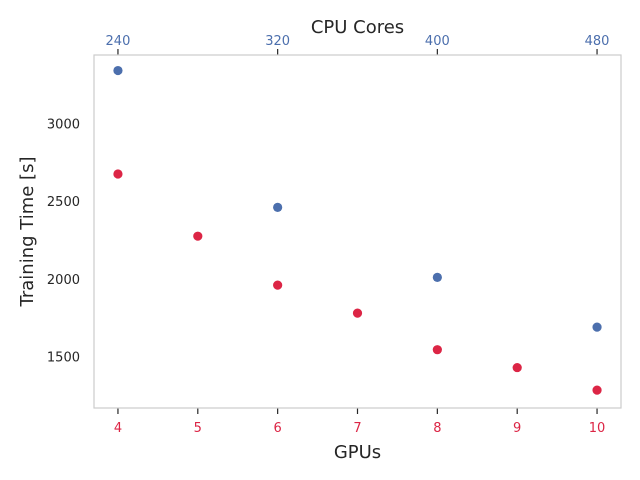  Describe the element at coordinates (597, 41) in the screenshot. I see `top-tick-label: 480` at that location.